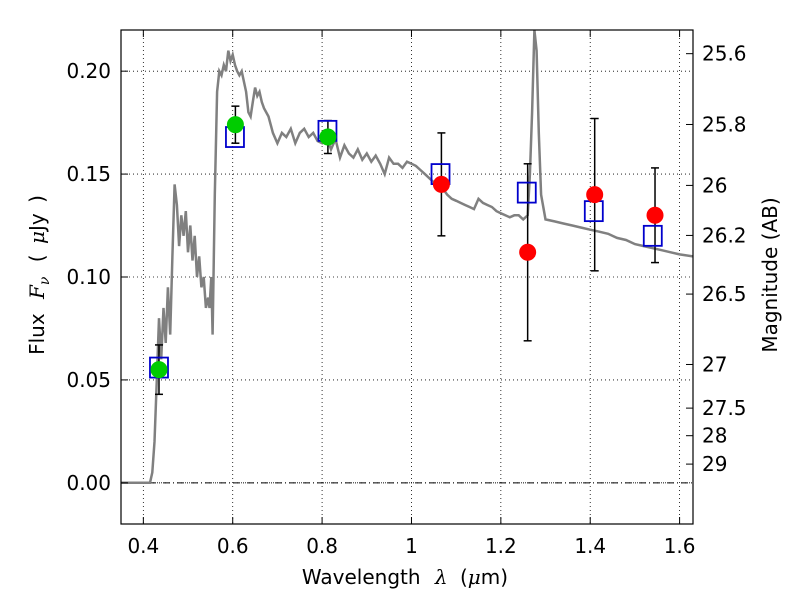 Image resolution: width=800 pixels, height=600 pixels. What do you see at coordinates (770, 274) in the screenshot?
I see `right-axis-label: Magnitude (AB)` at bounding box center [770, 274].